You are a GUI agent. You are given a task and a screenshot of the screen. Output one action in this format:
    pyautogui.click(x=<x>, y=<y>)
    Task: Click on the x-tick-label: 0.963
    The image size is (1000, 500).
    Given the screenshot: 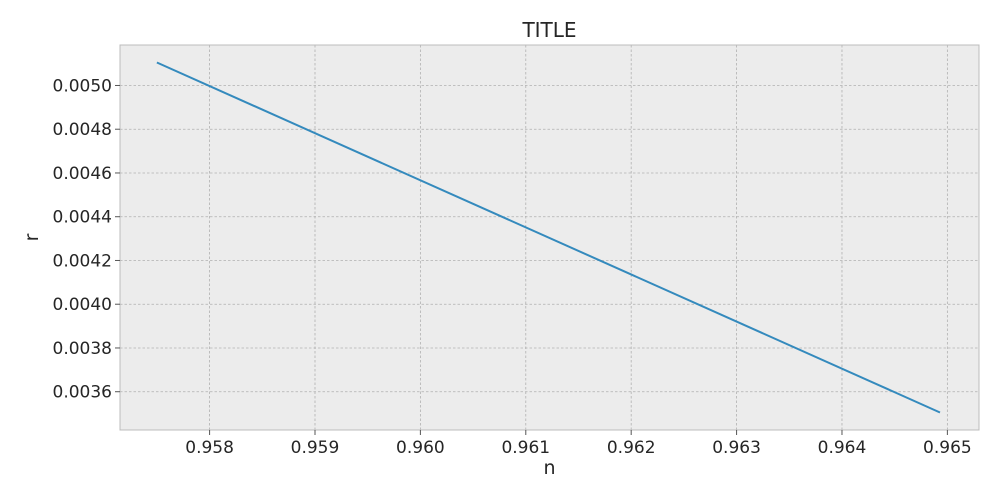 What is the action you would take?
    pyautogui.click(x=736, y=448)
    